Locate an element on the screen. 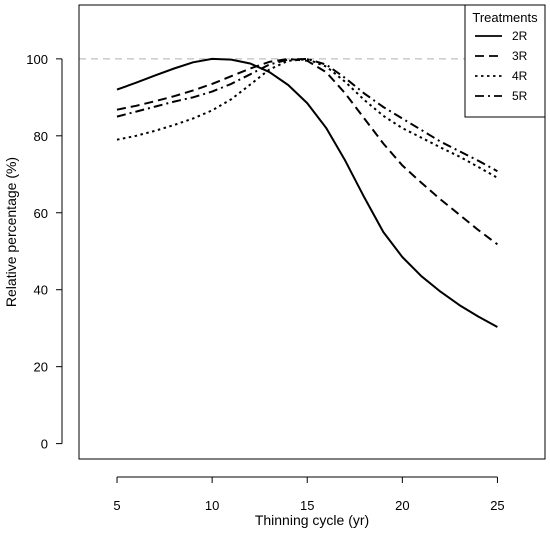 Image resolution: width=550 pixels, height=535 pixels. x-tick-label: 20 is located at coordinates (402, 505).